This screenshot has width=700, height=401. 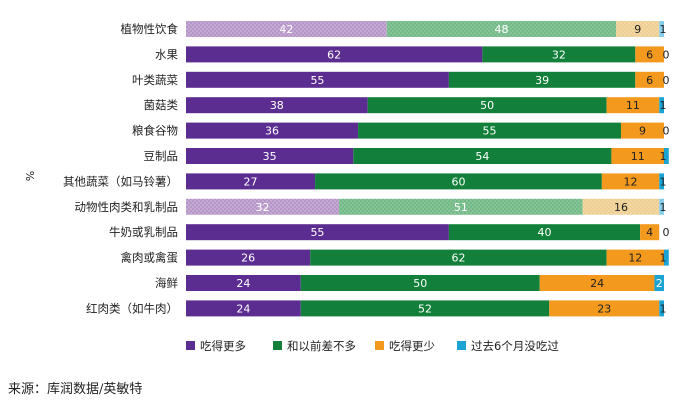 What do you see at coordinates (155, 131) in the screenshot?
I see `category-label: 粮食谷物` at bounding box center [155, 131].